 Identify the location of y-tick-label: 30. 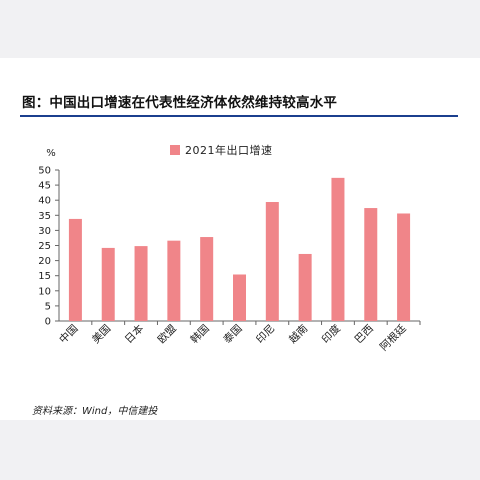
(44, 231).